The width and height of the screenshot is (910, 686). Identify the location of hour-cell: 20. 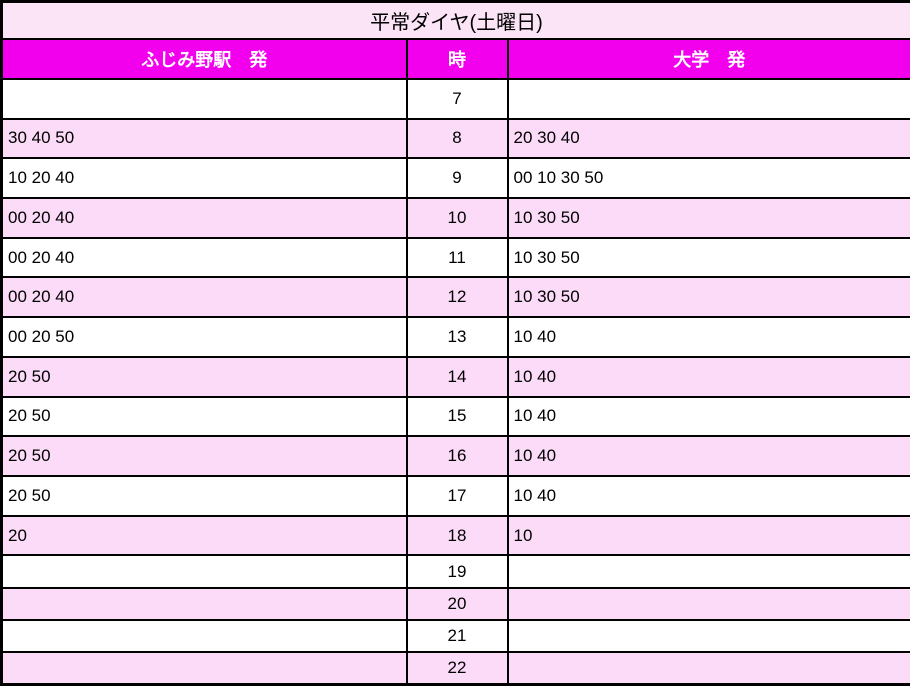
(457, 603).